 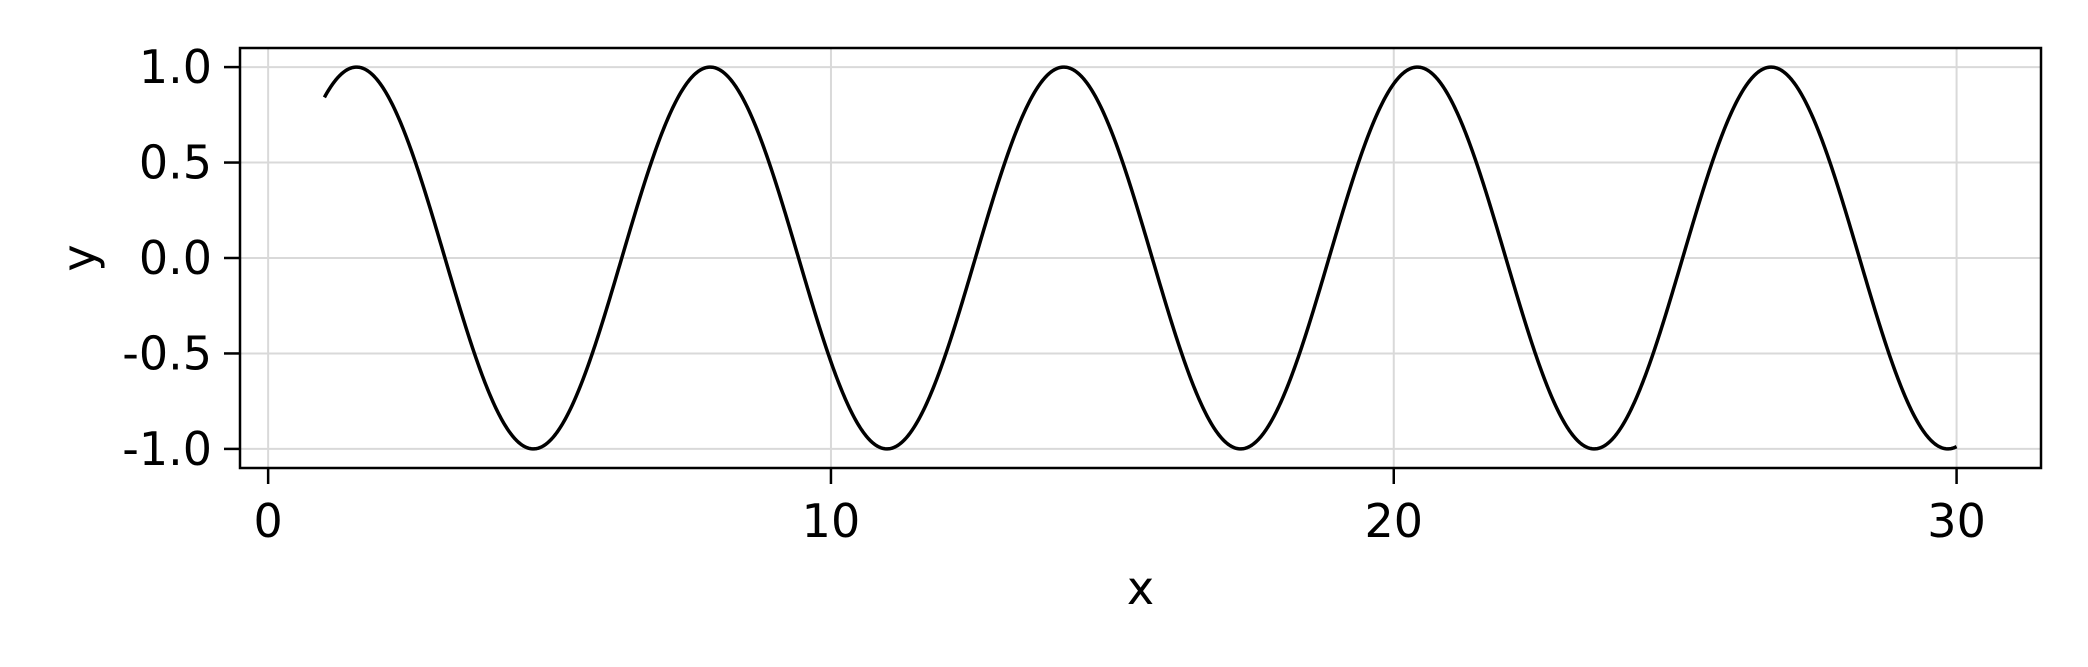 I want to click on x-axis: 0 10 20 30, so click(x=1120, y=508).